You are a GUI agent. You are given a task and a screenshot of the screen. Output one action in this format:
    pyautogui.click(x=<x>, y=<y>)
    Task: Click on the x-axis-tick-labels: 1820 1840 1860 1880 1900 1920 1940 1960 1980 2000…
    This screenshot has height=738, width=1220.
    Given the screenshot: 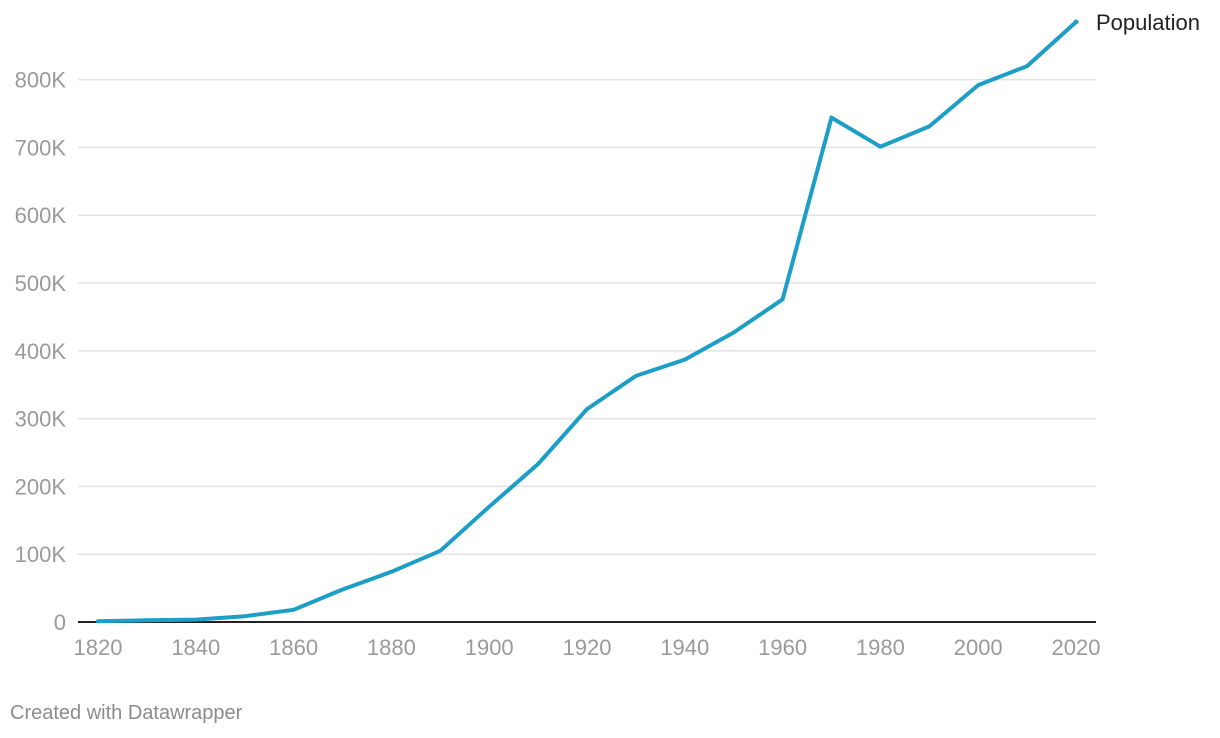 What is the action you would take?
    pyautogui.click(x=587, y=647)
    